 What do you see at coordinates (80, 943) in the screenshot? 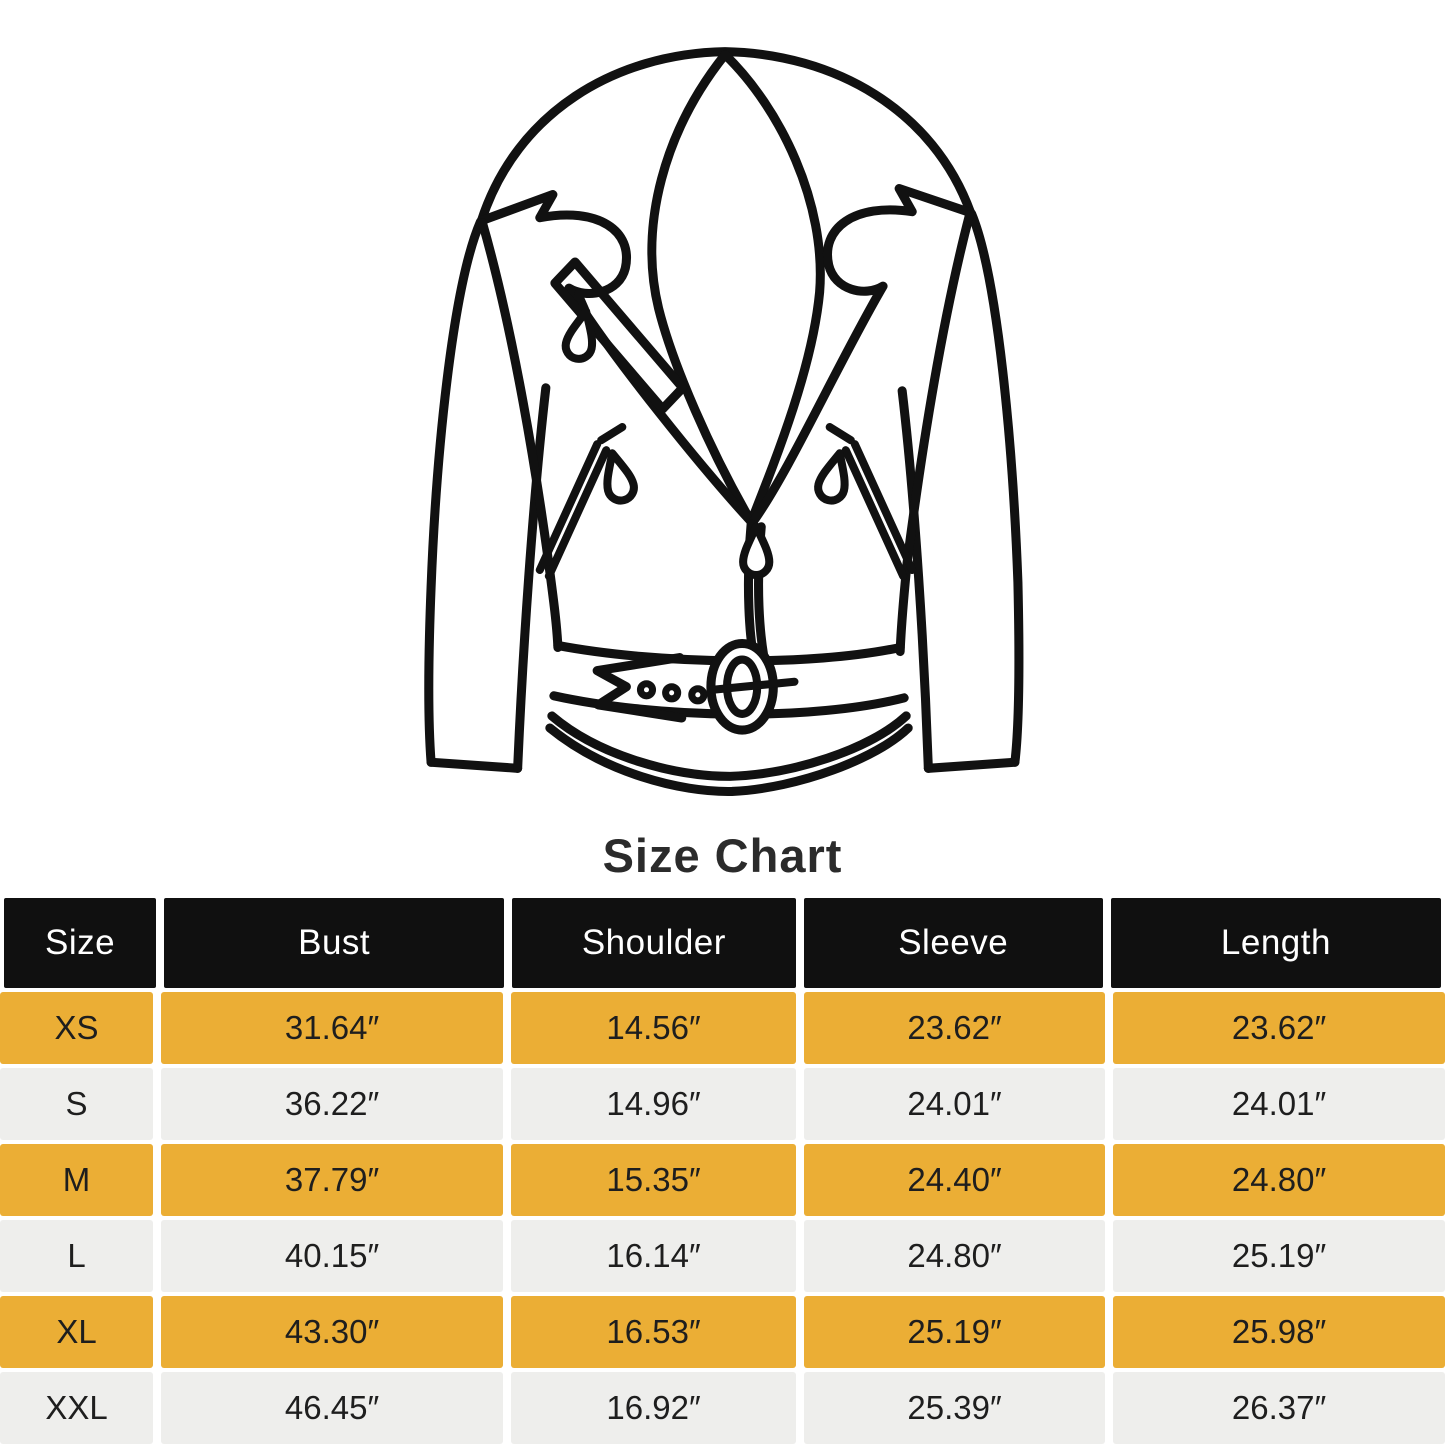
I see `header-size: Size` at bounding box center [80, 943].